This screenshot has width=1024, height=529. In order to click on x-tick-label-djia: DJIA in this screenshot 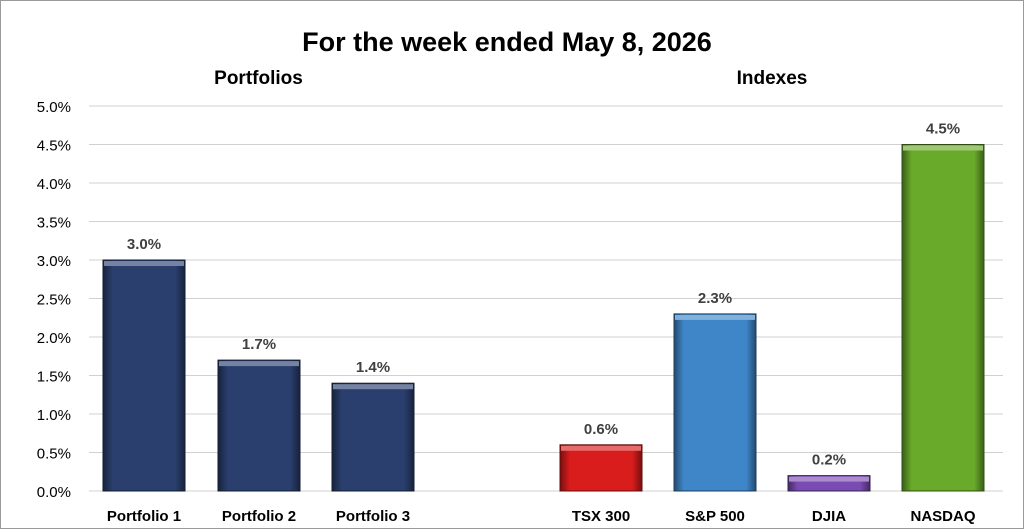, I will do `click(829, 516)`.